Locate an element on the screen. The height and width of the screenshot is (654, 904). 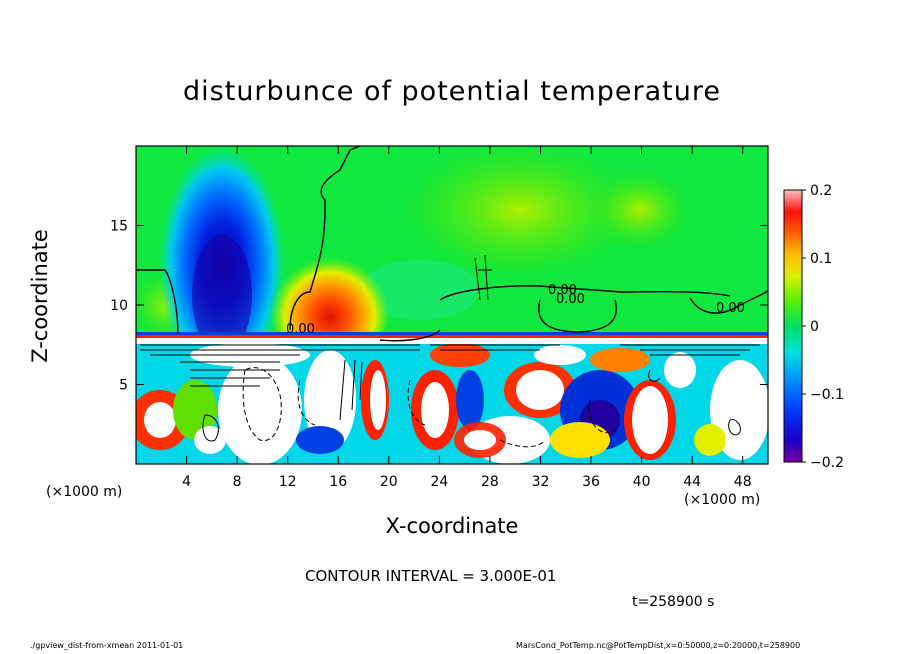
colorbar is located at coordinates (793, 326).